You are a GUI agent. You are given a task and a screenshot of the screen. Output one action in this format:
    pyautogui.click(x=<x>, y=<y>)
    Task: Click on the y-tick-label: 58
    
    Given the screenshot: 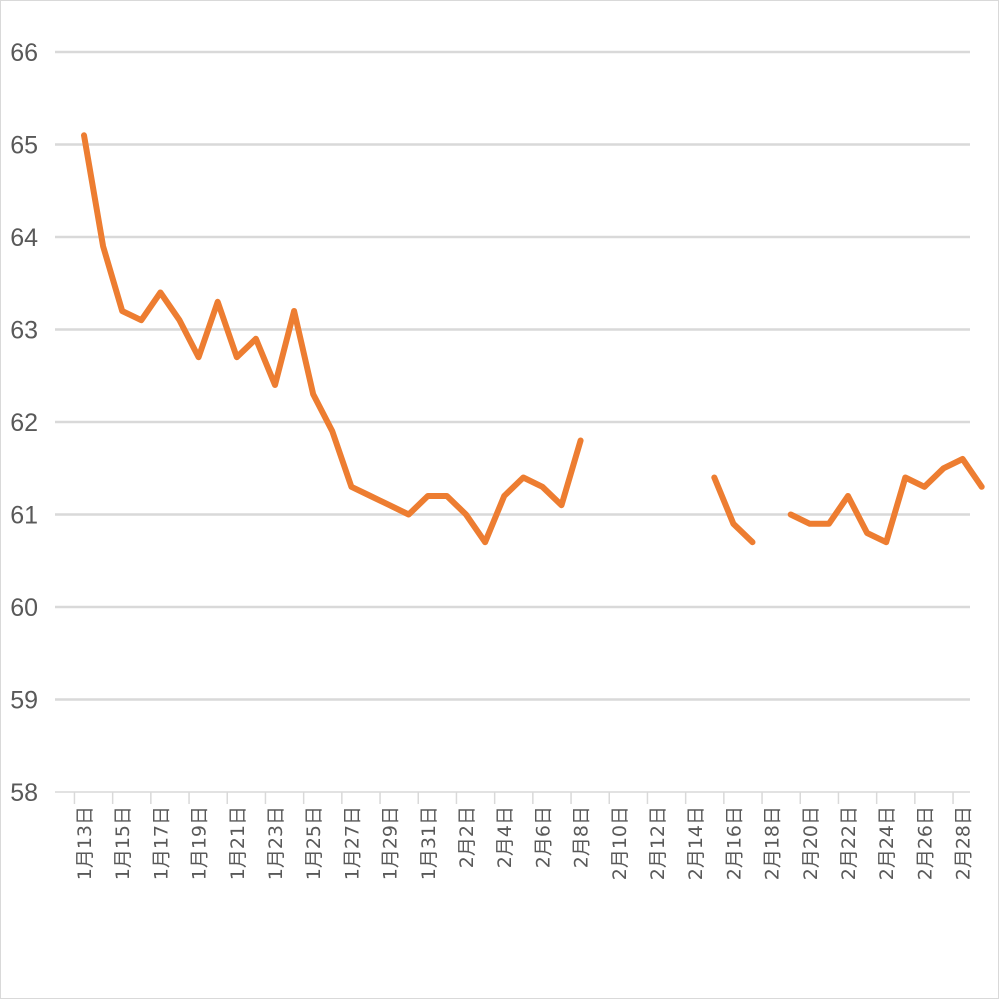 What is the action you would take?
    pyautogui.click(x=24, y=793)
    